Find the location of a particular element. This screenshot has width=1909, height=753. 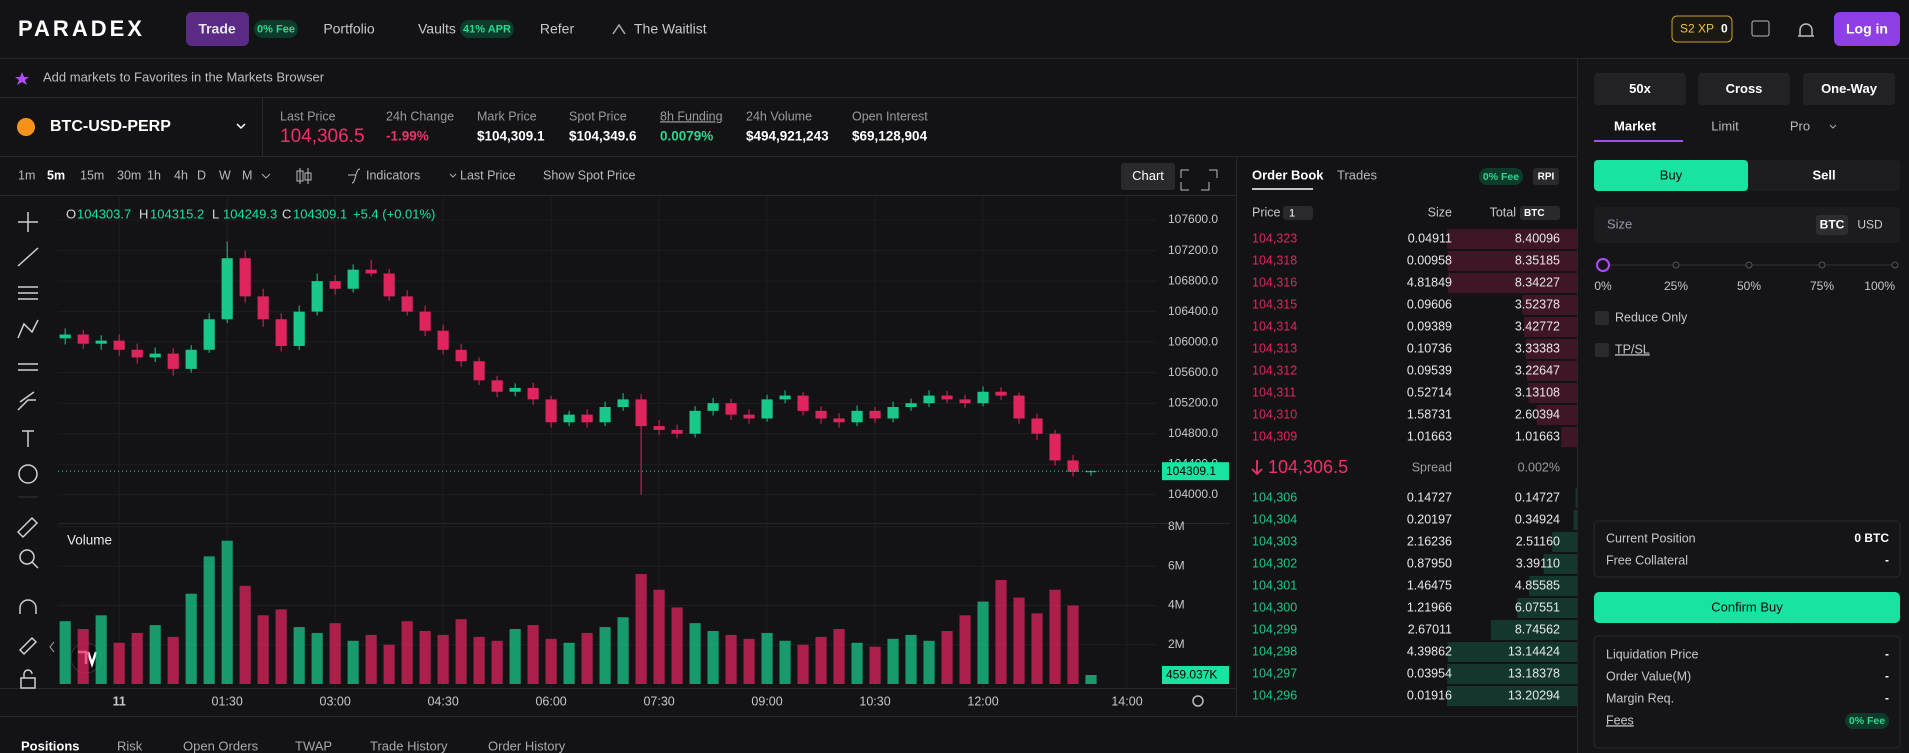

interval: 15m is located at coordinates (92, 175).